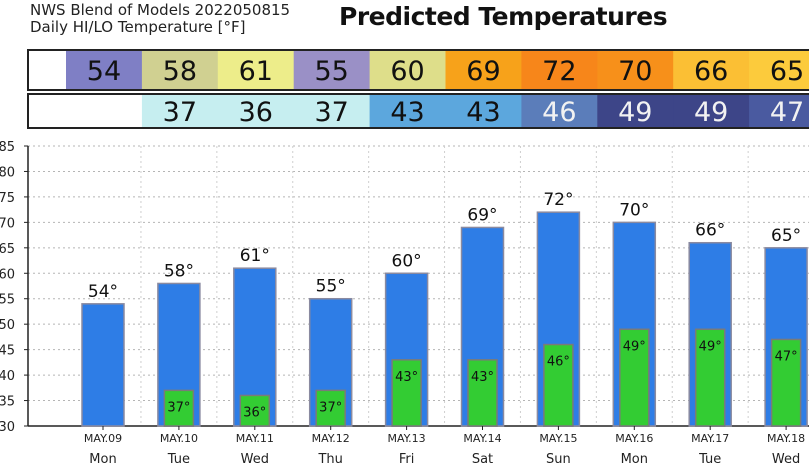  Describe the element at coordinates (558, 438) in the screenshot. I see `x-tick-label: MAY.15` at that location.